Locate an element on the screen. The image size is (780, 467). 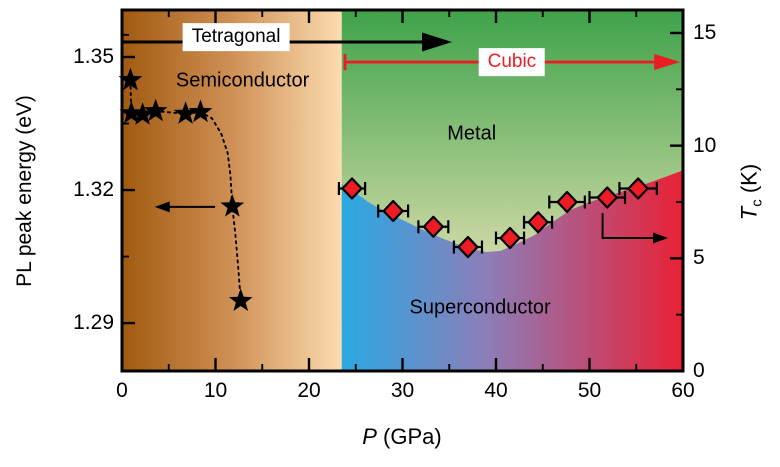
x-tick-label: 60 is located at coordinates (683, 390).